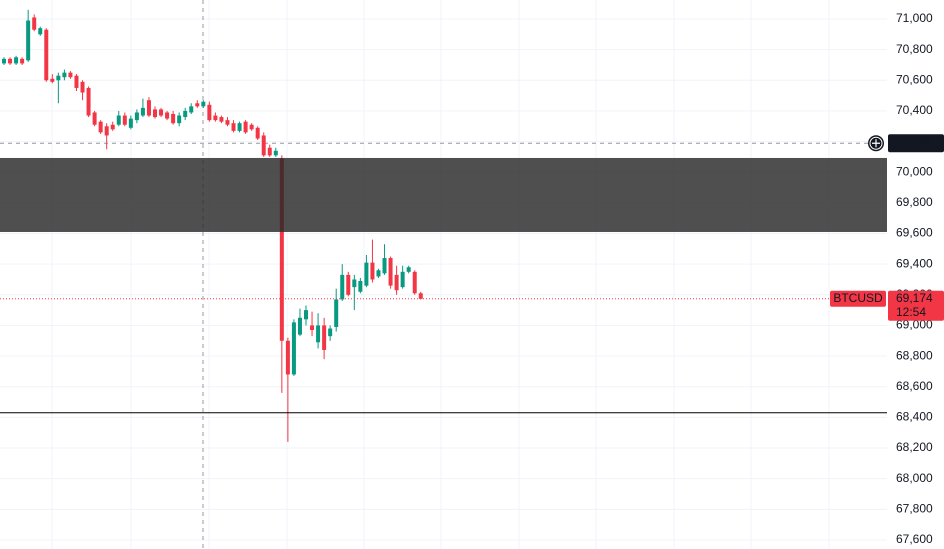 This screenshot has width=944, height=549. I want to click on y-tick-label: 68,000, so click(914, 478).